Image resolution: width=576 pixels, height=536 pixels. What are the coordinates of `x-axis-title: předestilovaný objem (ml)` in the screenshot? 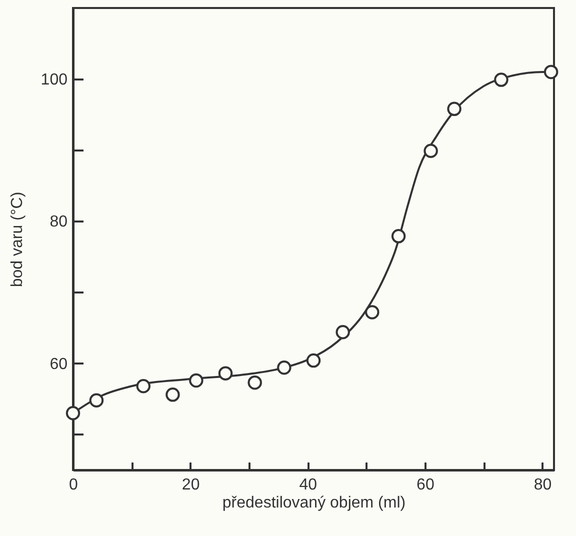 It's located at (314, 503).